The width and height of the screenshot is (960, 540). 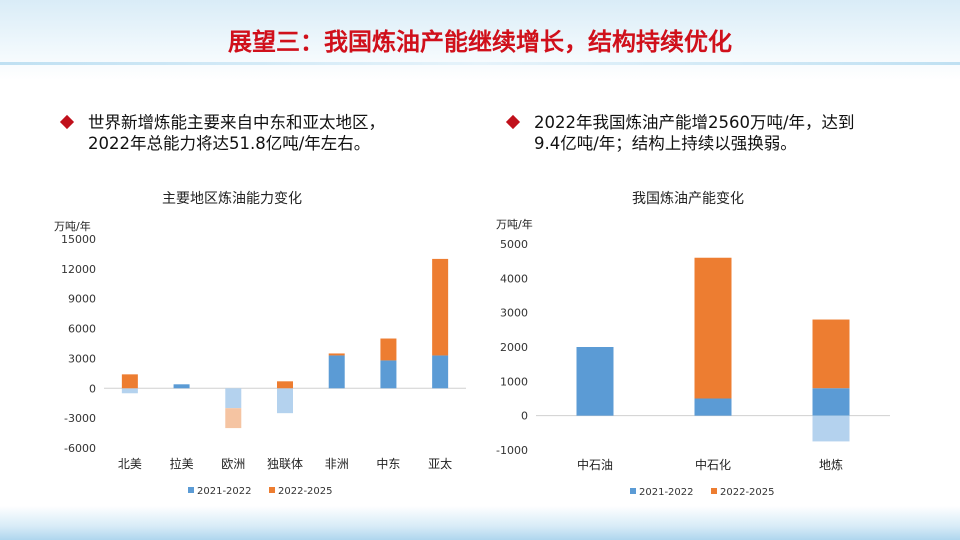 I want to click on y-tick-label: -3000, so click(x=80, y=418).